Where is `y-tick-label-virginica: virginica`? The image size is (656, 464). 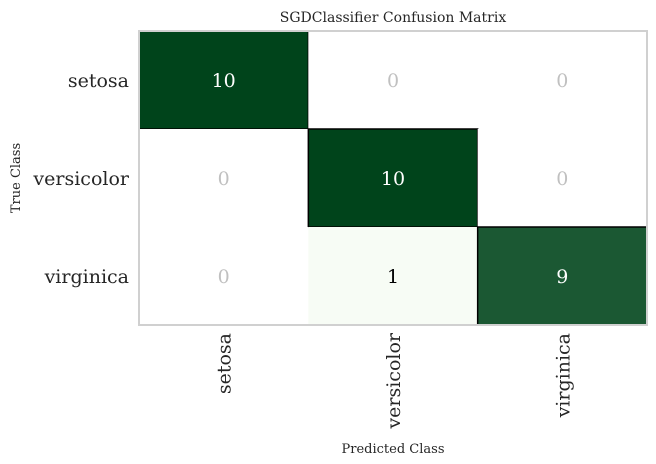 y-tick-label-virginica: virginica is located at coordinates (86, 277).